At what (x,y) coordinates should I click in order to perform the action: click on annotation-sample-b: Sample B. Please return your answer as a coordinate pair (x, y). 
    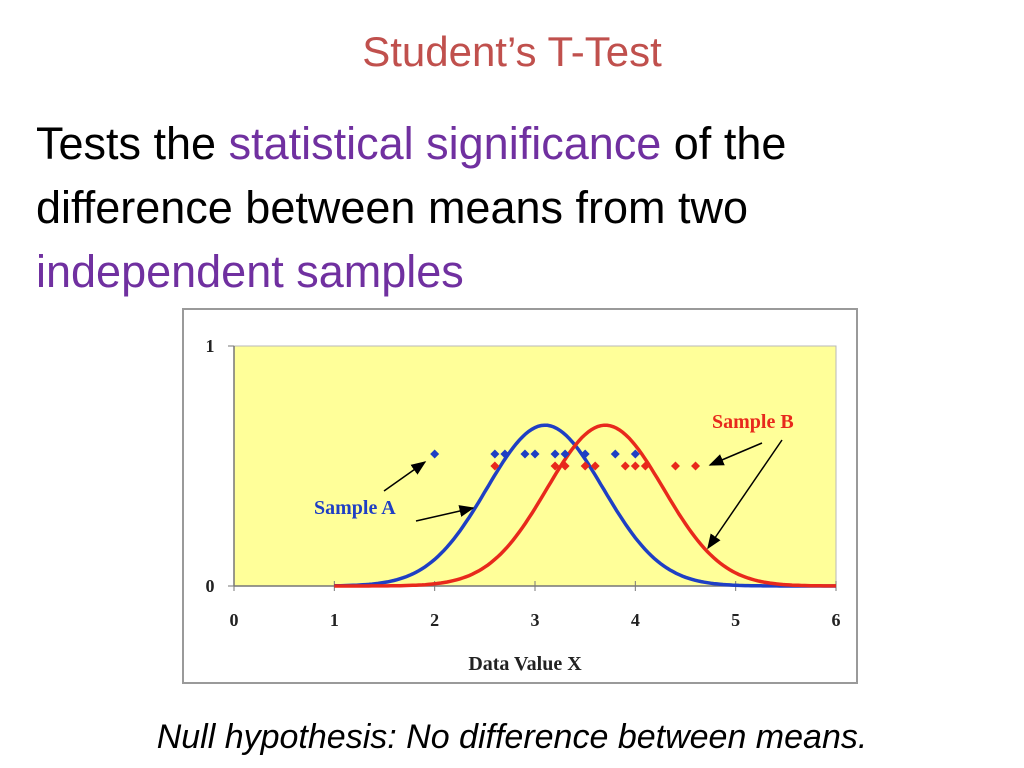
    Looking at the image, I should click on (753, 422).